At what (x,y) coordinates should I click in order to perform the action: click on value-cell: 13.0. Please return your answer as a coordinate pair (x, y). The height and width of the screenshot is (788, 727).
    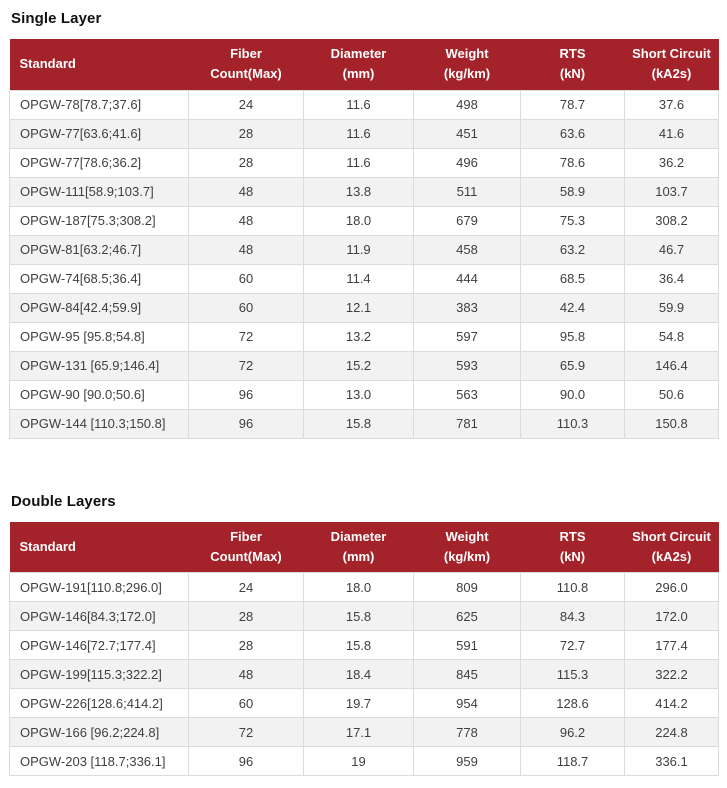
    Looking at the image, I should click on (358, 394).